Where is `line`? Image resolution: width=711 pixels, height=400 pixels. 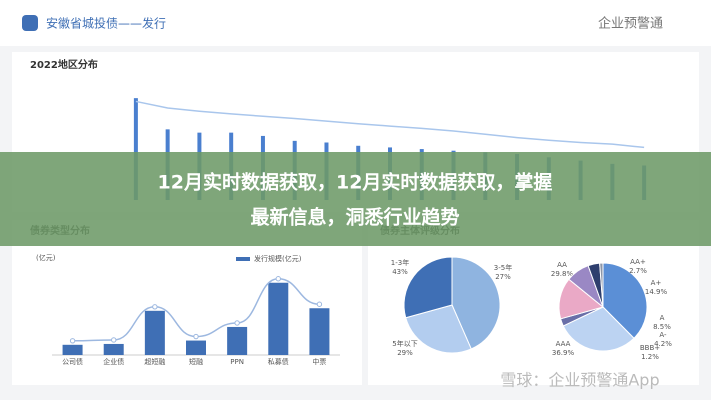 line is located at coordinates (390, 124).